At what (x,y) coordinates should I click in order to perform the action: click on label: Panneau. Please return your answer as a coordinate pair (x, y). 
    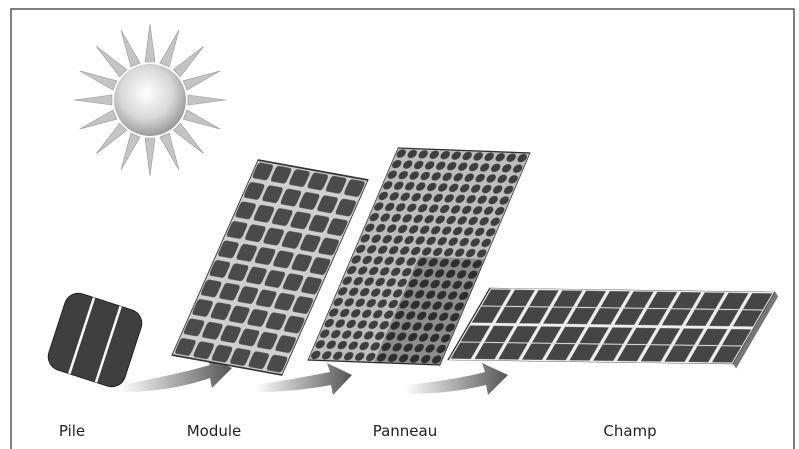
    Looking at the image, I should click on (405, 431).